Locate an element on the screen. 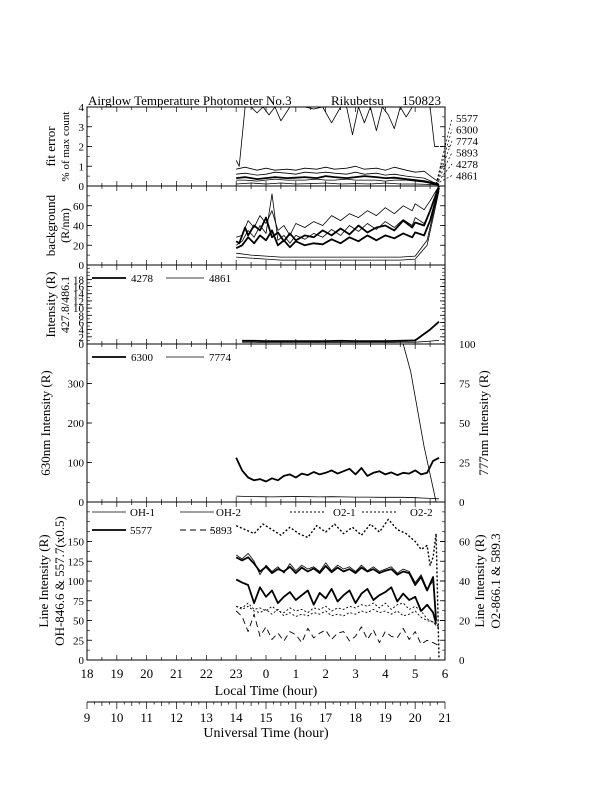  universal-time-tick: 20 is located at coordinates (415, 717).